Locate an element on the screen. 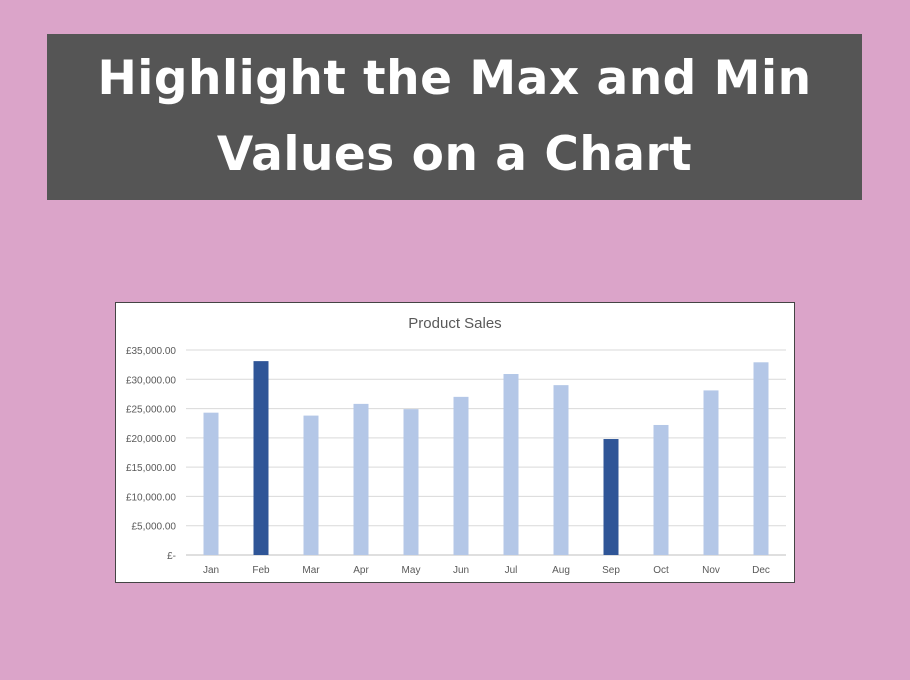  y-tick-label: £30,000.00 is located at coordinates (151, 380).